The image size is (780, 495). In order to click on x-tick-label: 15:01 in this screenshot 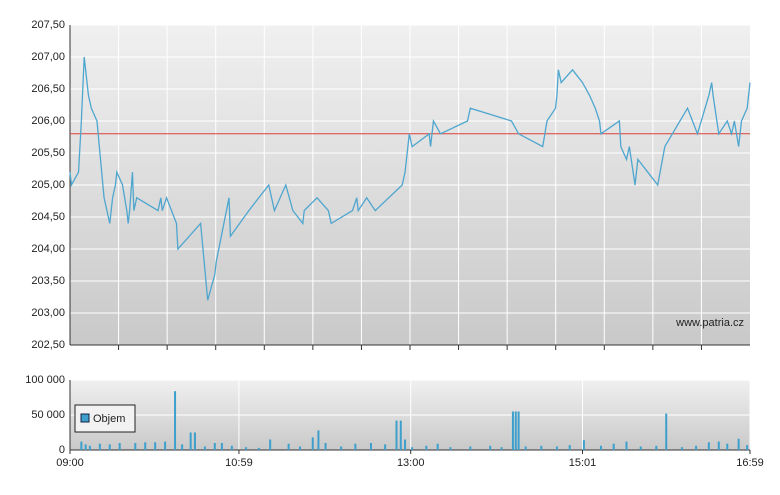, I will do `click(583, 463)`.